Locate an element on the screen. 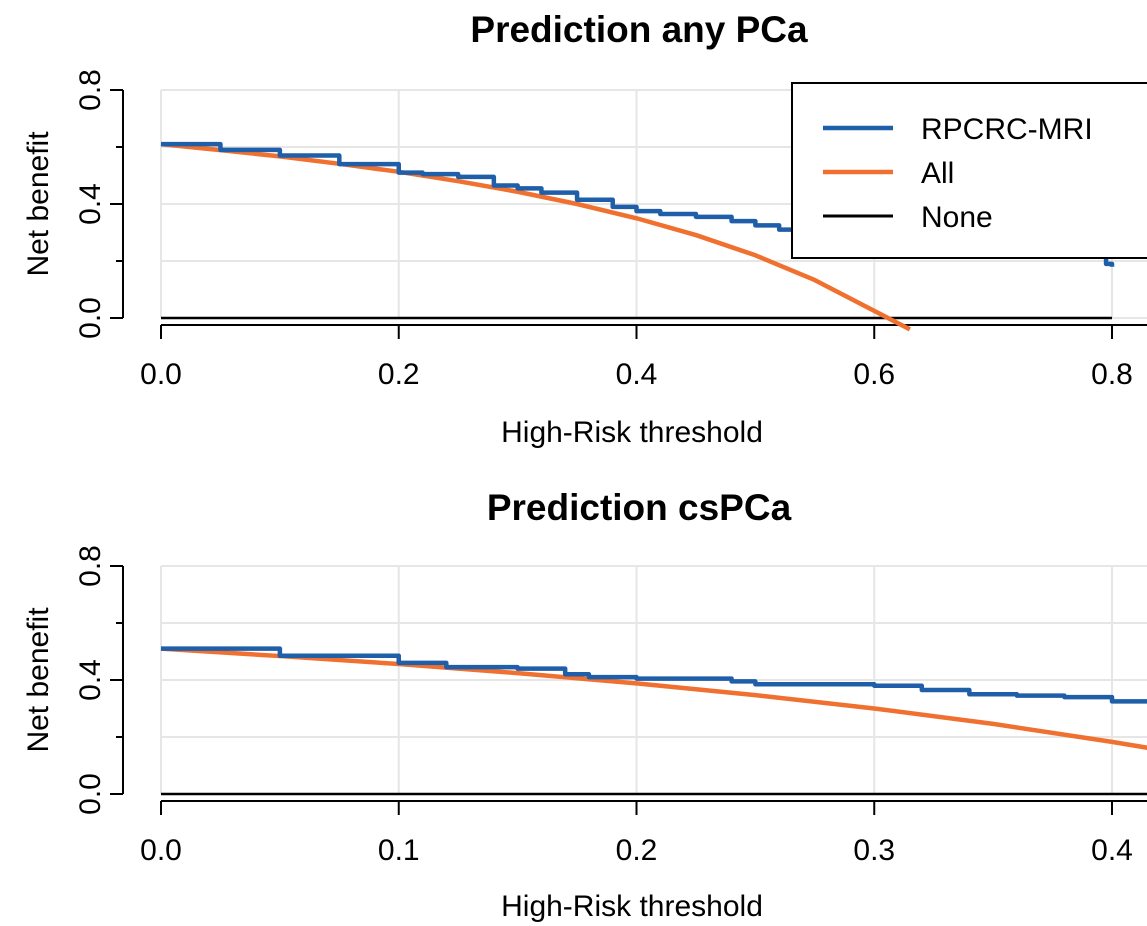  x-tick-label: 0.8 is located at coordinates (1112, 374).